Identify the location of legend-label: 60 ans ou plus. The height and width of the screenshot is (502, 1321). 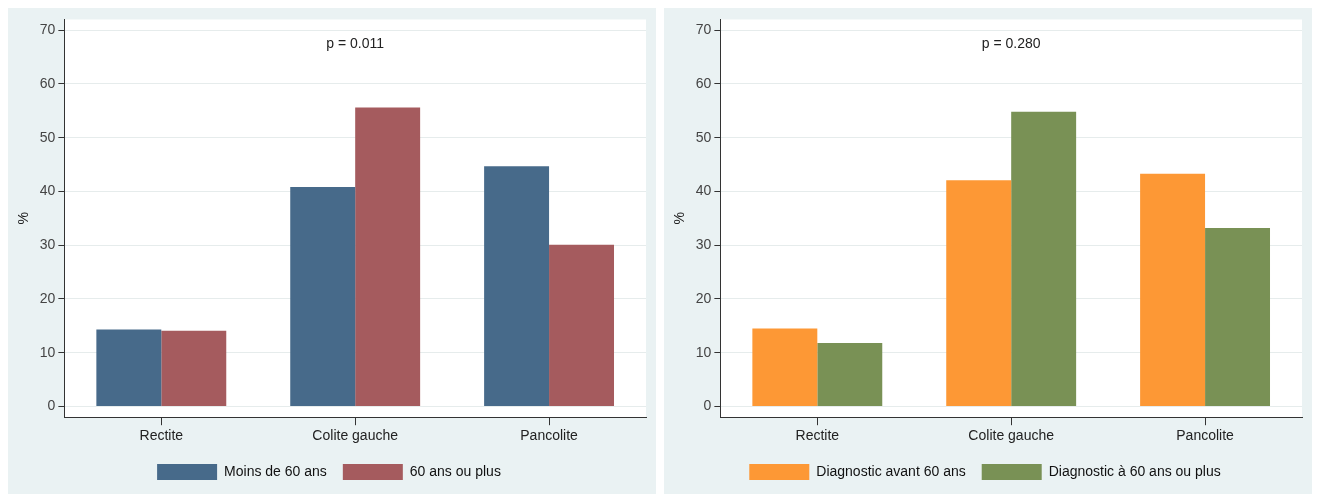
(455, 470).